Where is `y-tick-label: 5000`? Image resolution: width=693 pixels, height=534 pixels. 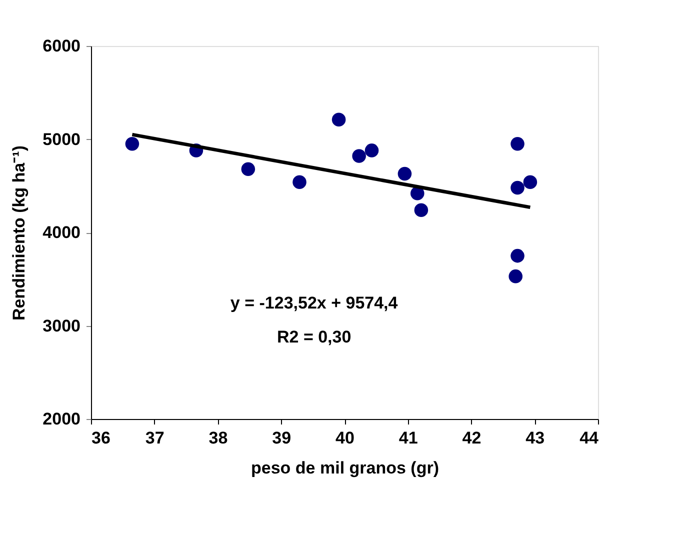
y-tick-label: 5000 is located at coordinates (61, 139).